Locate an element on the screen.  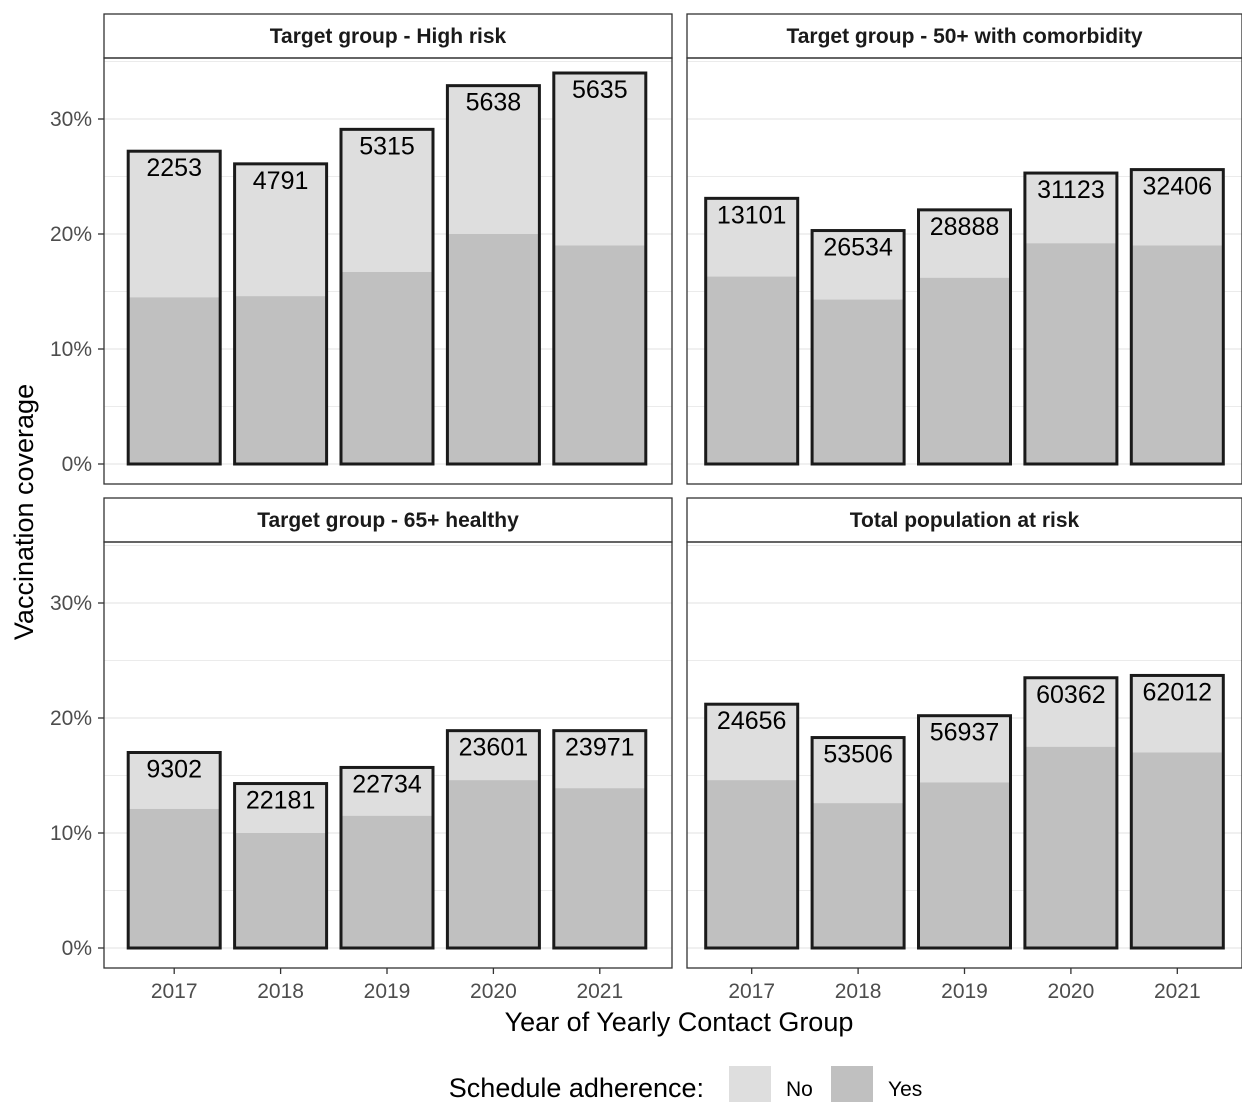
facet-title: Target group - 65+ healthy is located at coordinates (388, 520).